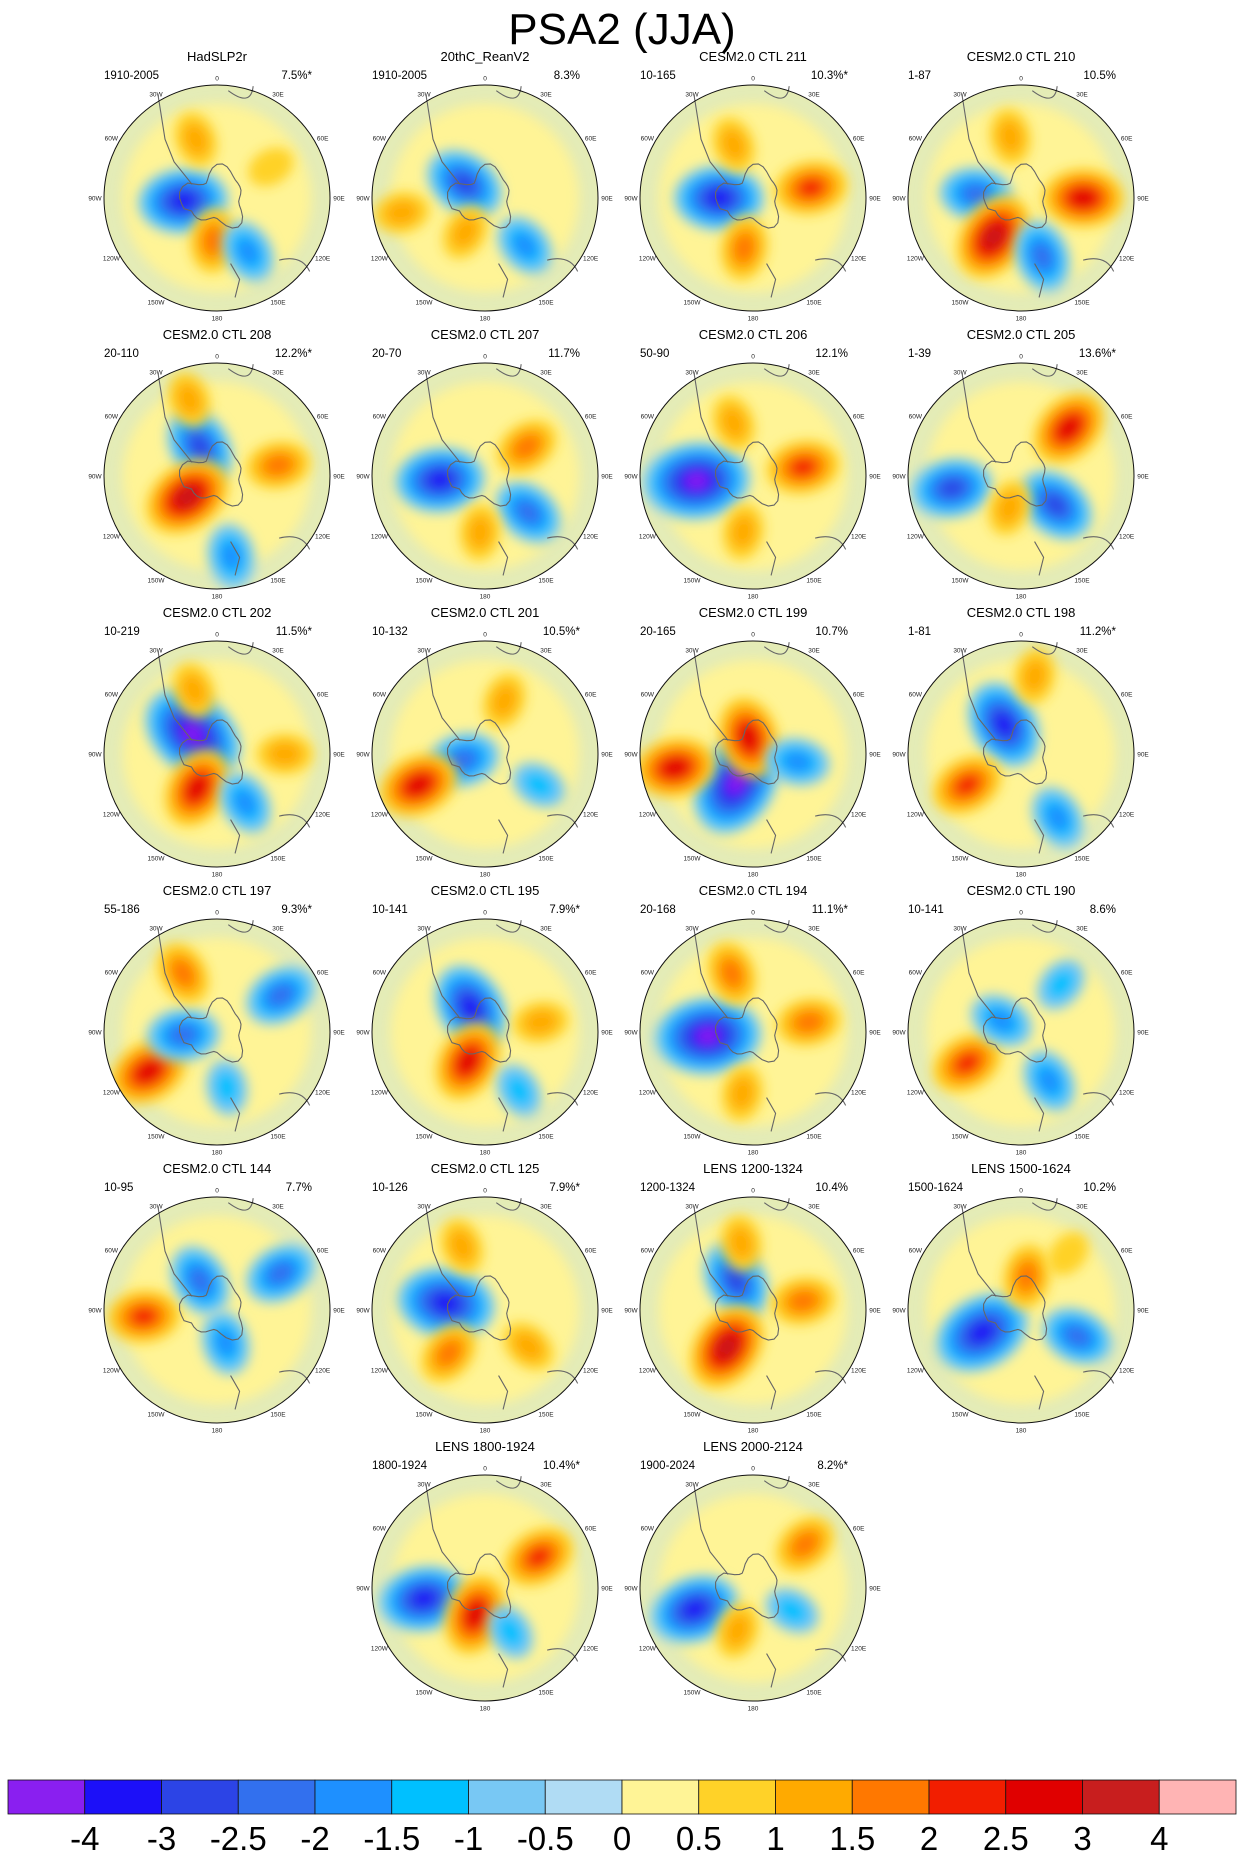 This screenshot has height=1860, width=1244. What do you see at coordinates (831, 632) in the screenshot?
I see `panel-variance: 10.7%` at bounding box center [831, 632].